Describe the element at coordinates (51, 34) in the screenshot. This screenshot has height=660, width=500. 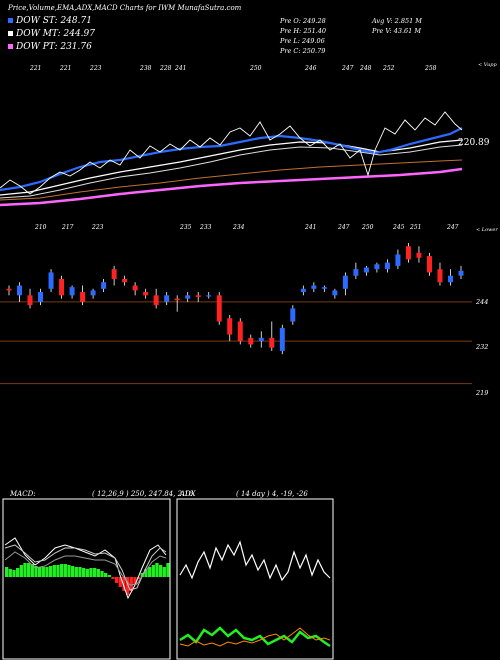
I see `legend-ema-mt: DOW MT: 244.97` at that location.